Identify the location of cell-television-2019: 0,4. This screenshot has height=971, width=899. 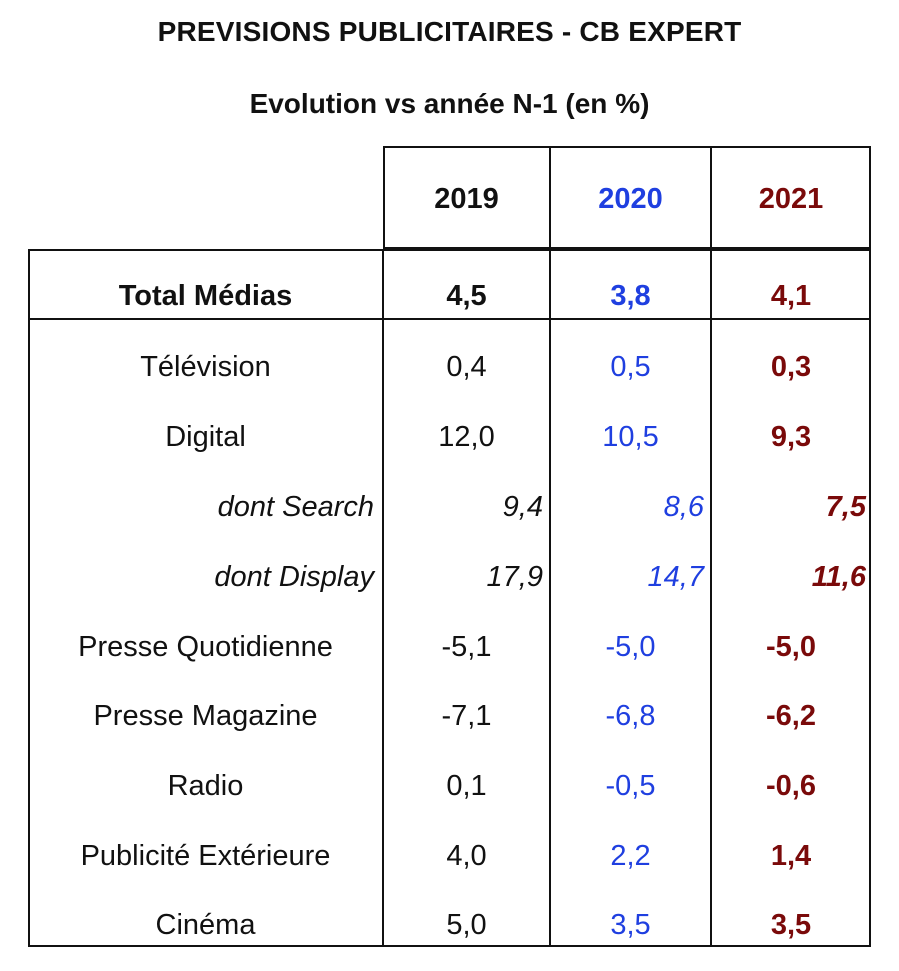
(466, 367).